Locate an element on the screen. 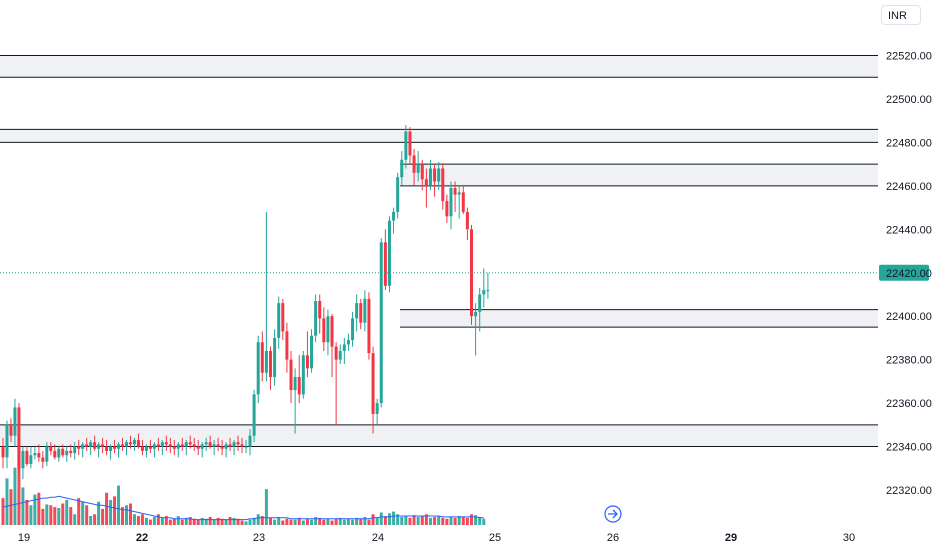 The image size is (932, 550). price-tick-label: 22400.00 is located at coordinates (909, 317).